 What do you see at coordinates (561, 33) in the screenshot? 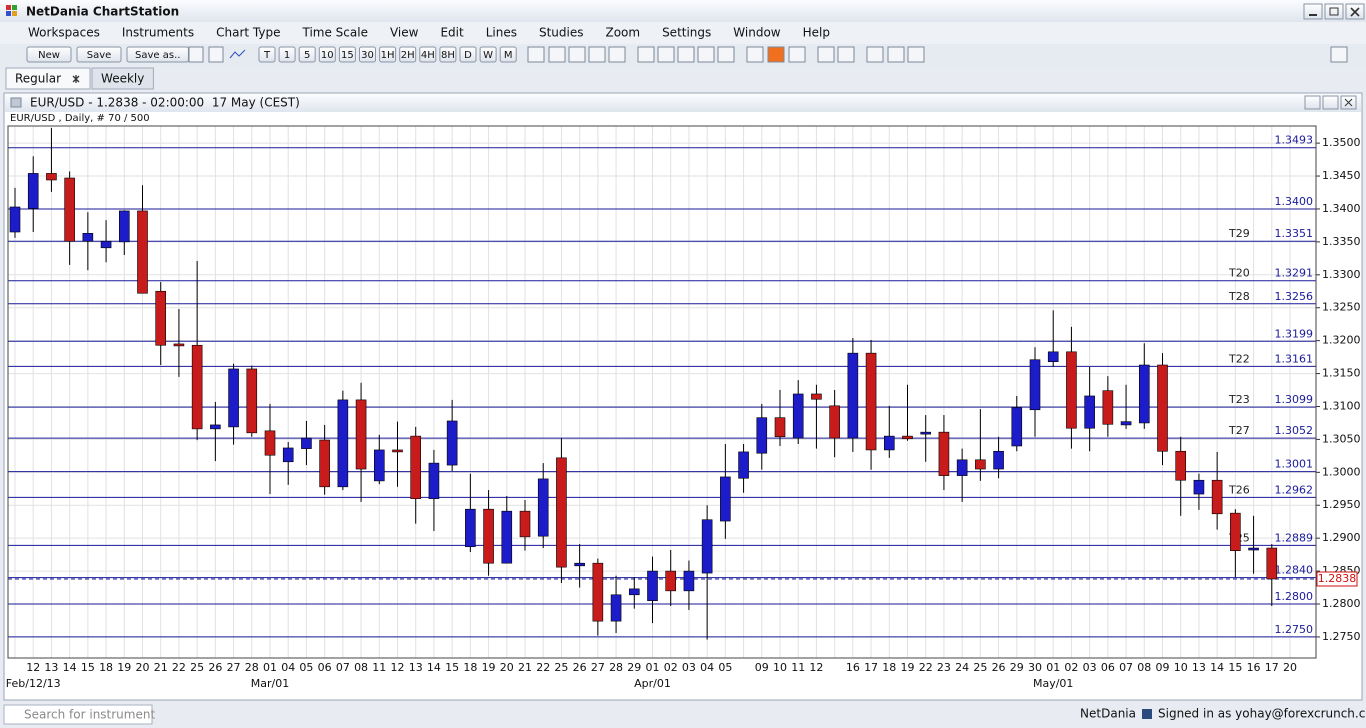
I see `menu-item: Studies` at bounding box center [561, 33].